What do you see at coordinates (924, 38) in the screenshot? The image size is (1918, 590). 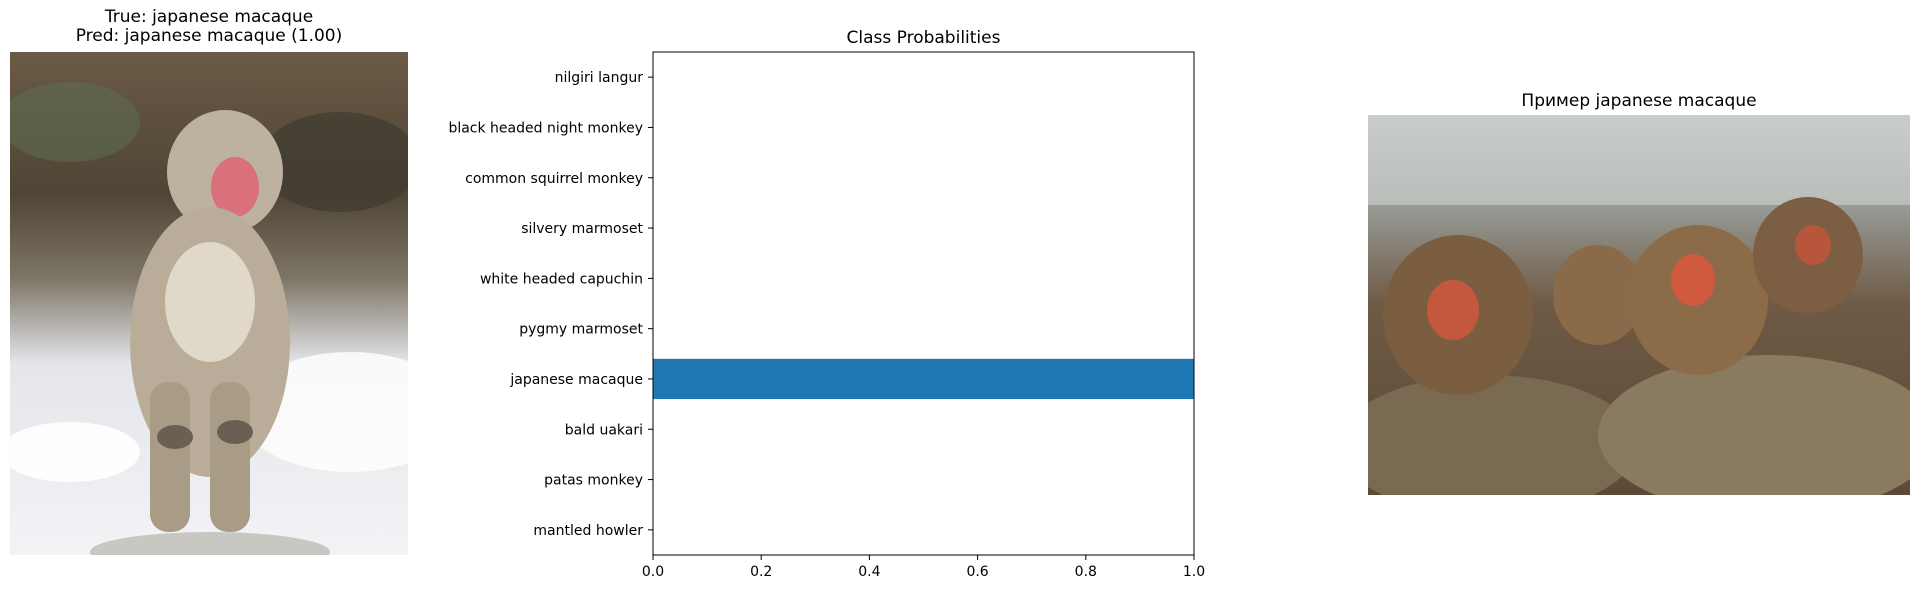 I see `chart-title: Class Probabilities` at bounding box center [924, 38].